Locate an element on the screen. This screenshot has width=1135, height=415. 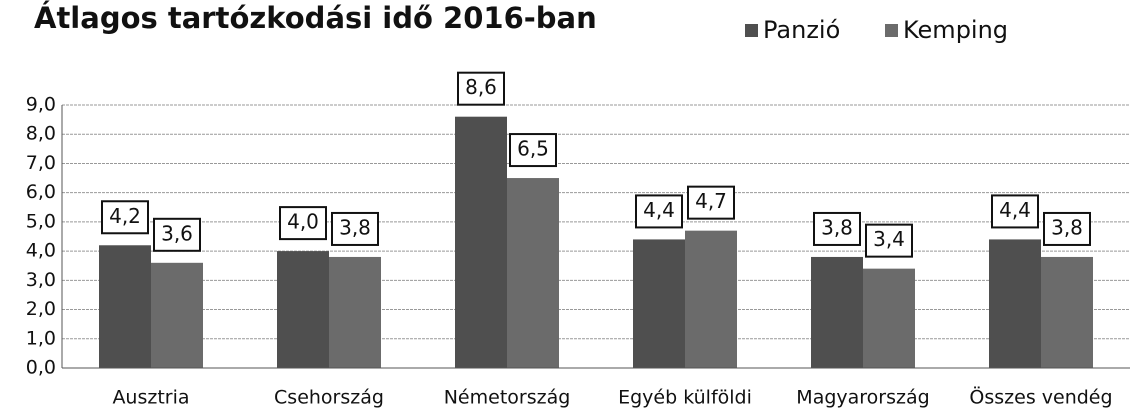
y-tick-label: 5,0 is located at coordinates (41, 221).